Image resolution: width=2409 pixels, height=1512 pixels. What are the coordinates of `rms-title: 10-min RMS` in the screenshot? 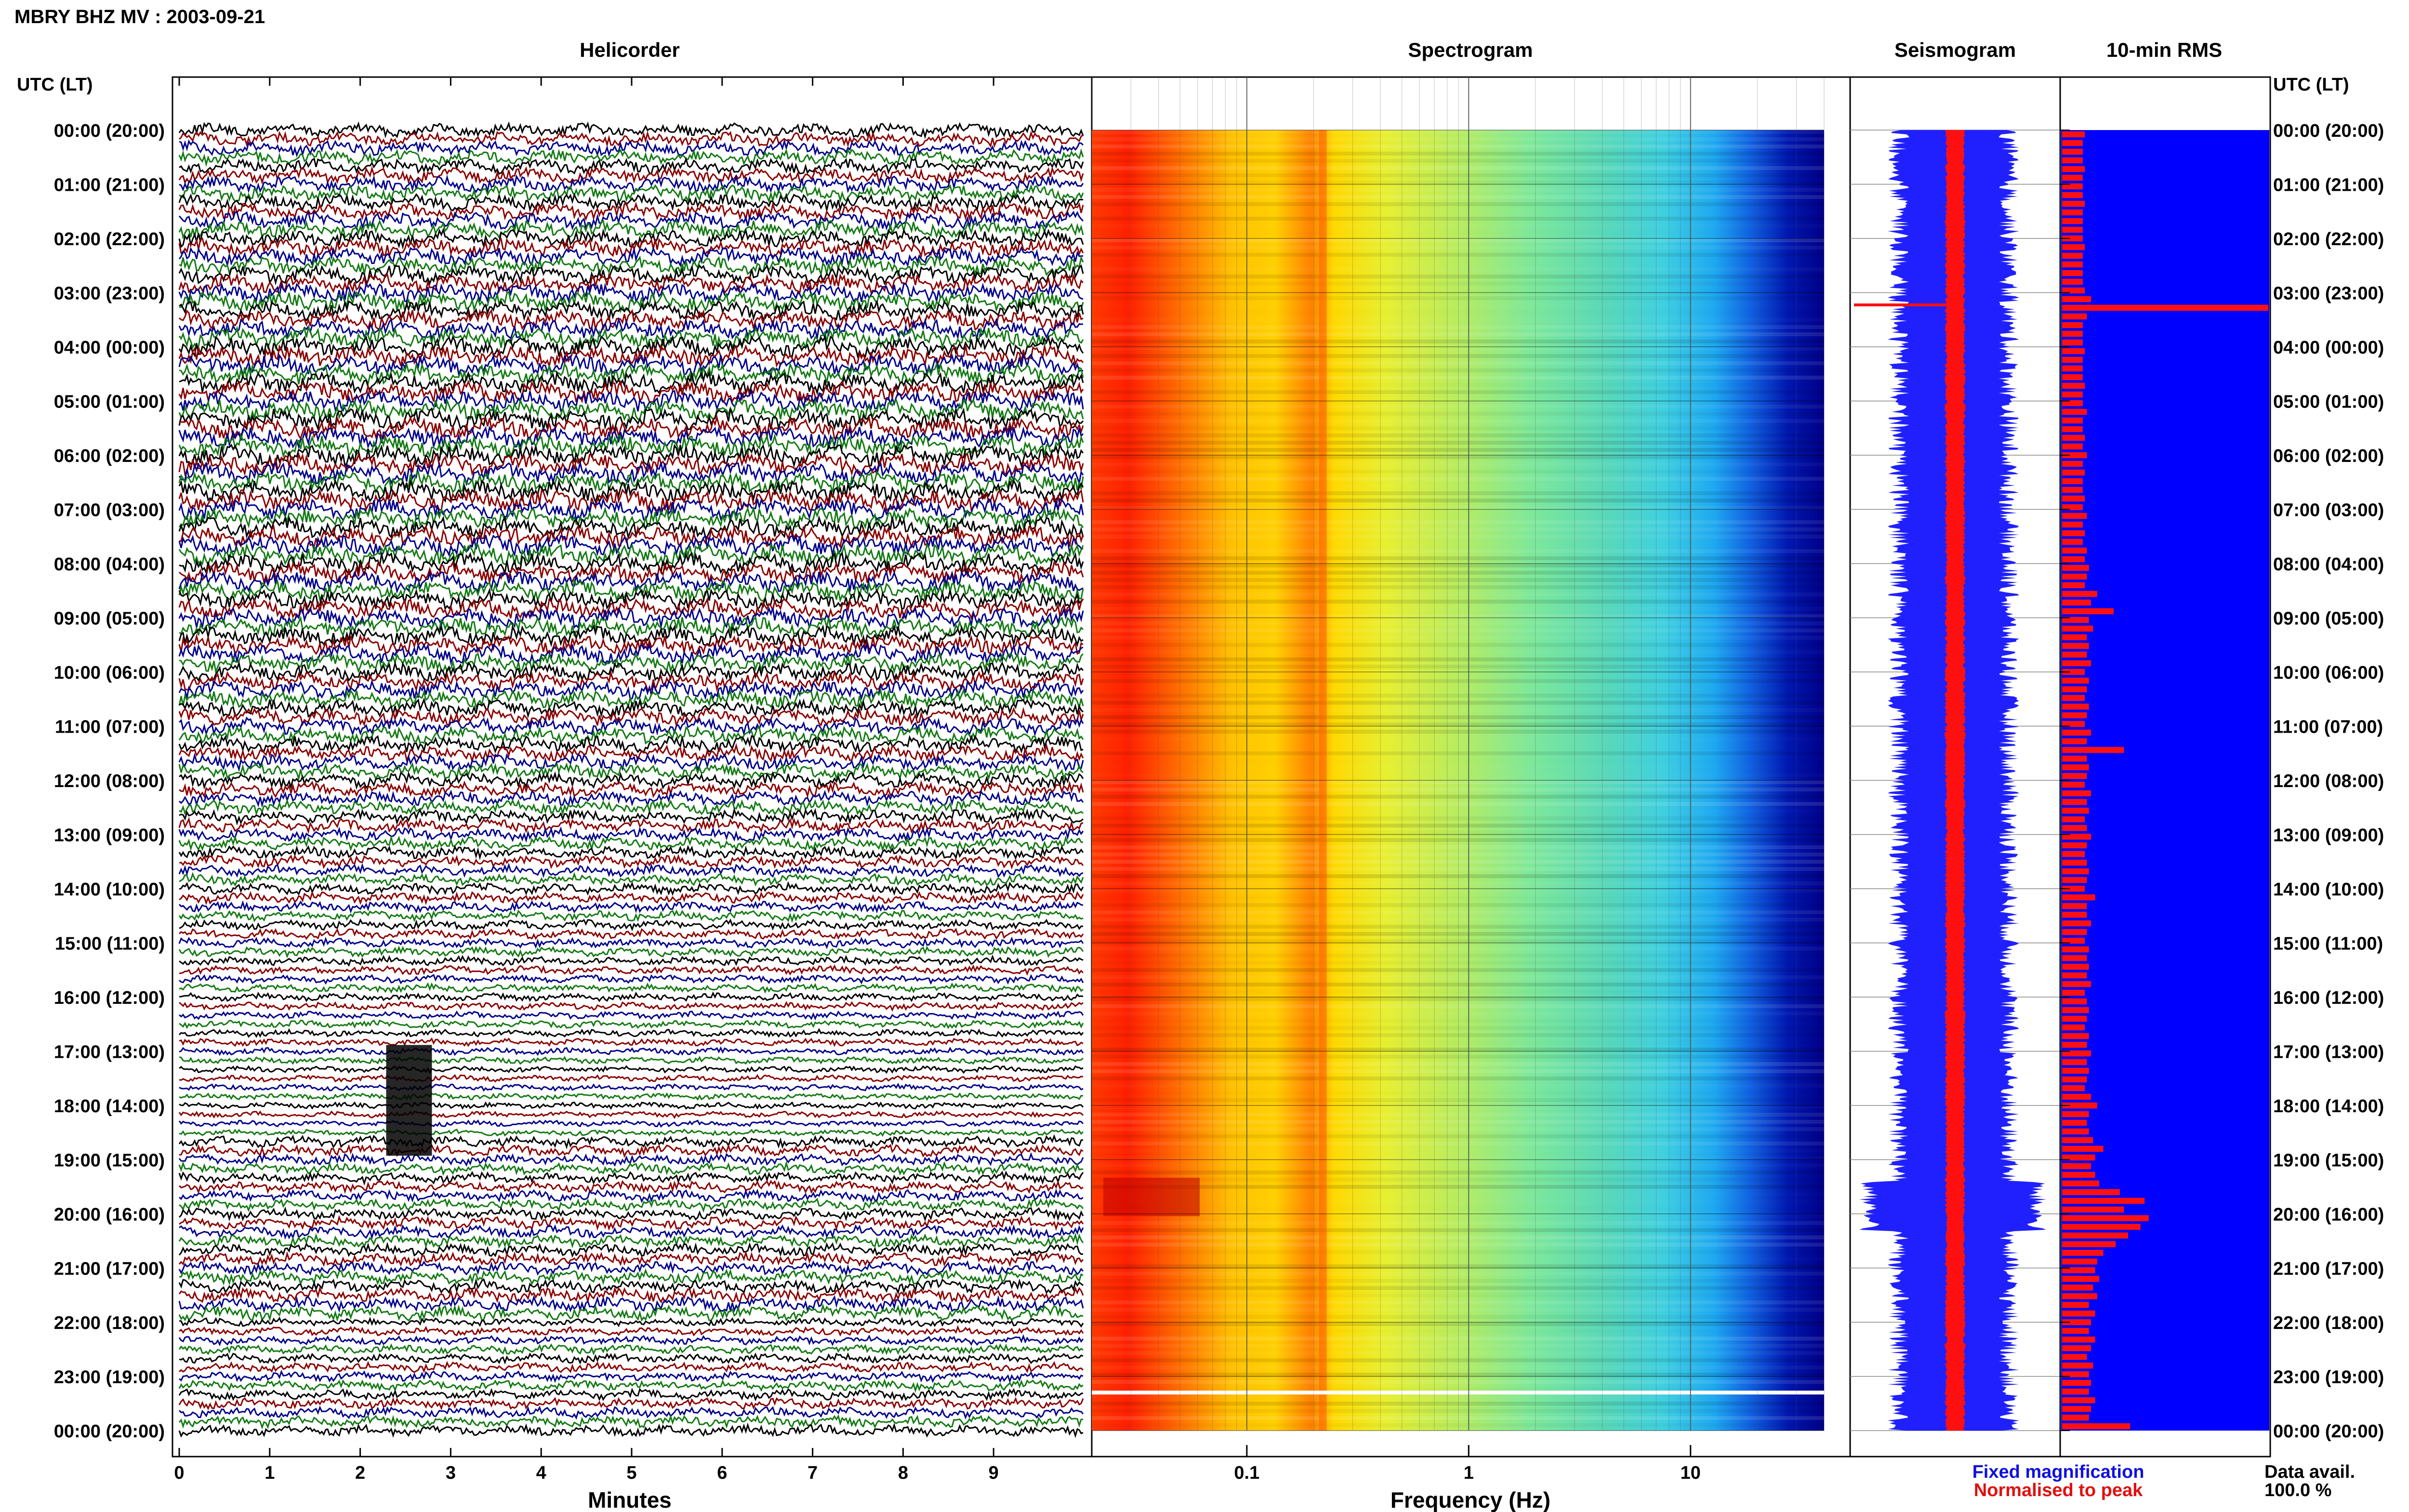 It's located at (2164, 50).